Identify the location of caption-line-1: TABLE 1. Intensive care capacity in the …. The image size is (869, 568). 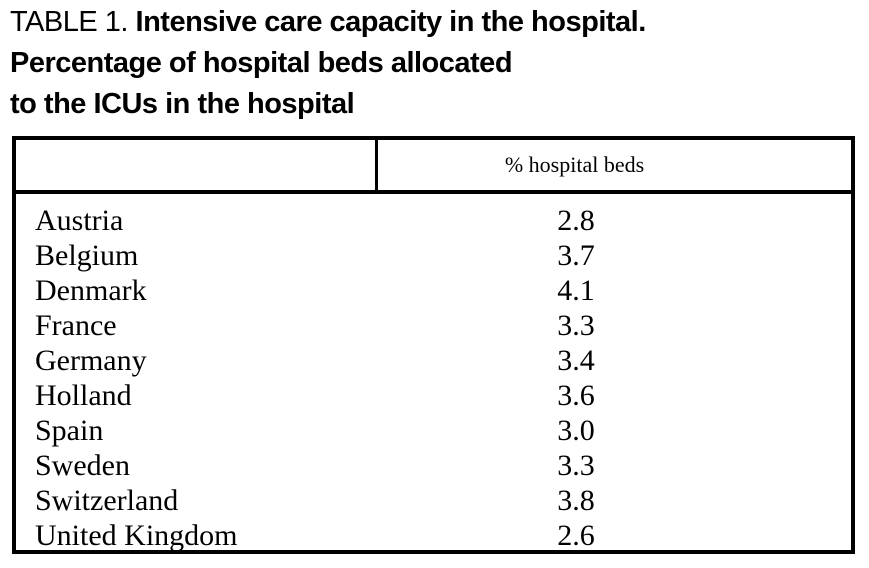
(328, 22).